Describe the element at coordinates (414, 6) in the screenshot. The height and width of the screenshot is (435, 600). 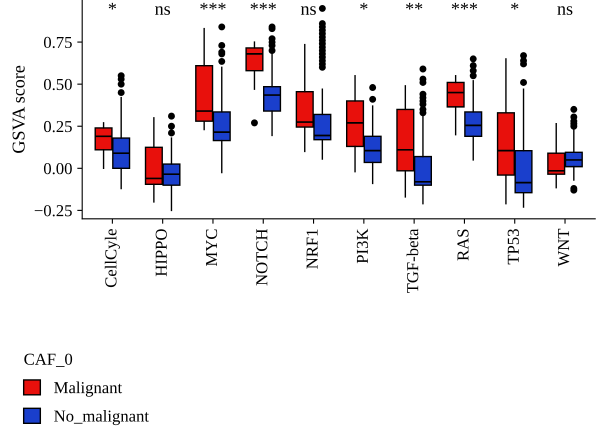
I see `annotation: **` at that location.